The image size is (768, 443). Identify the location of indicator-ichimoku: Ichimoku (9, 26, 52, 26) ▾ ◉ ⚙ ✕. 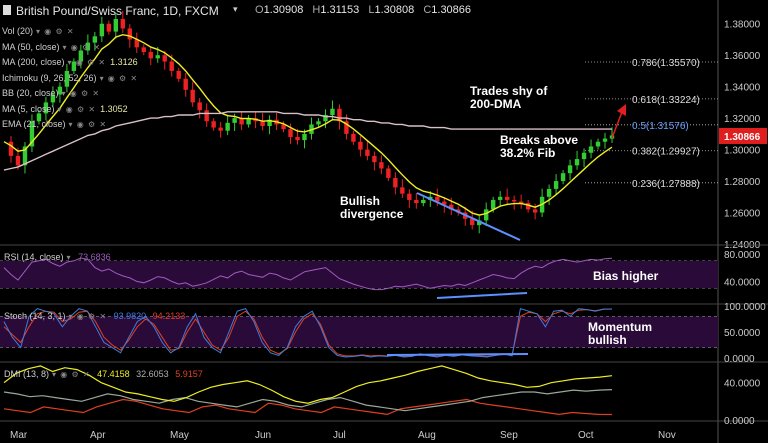
(70, 79).